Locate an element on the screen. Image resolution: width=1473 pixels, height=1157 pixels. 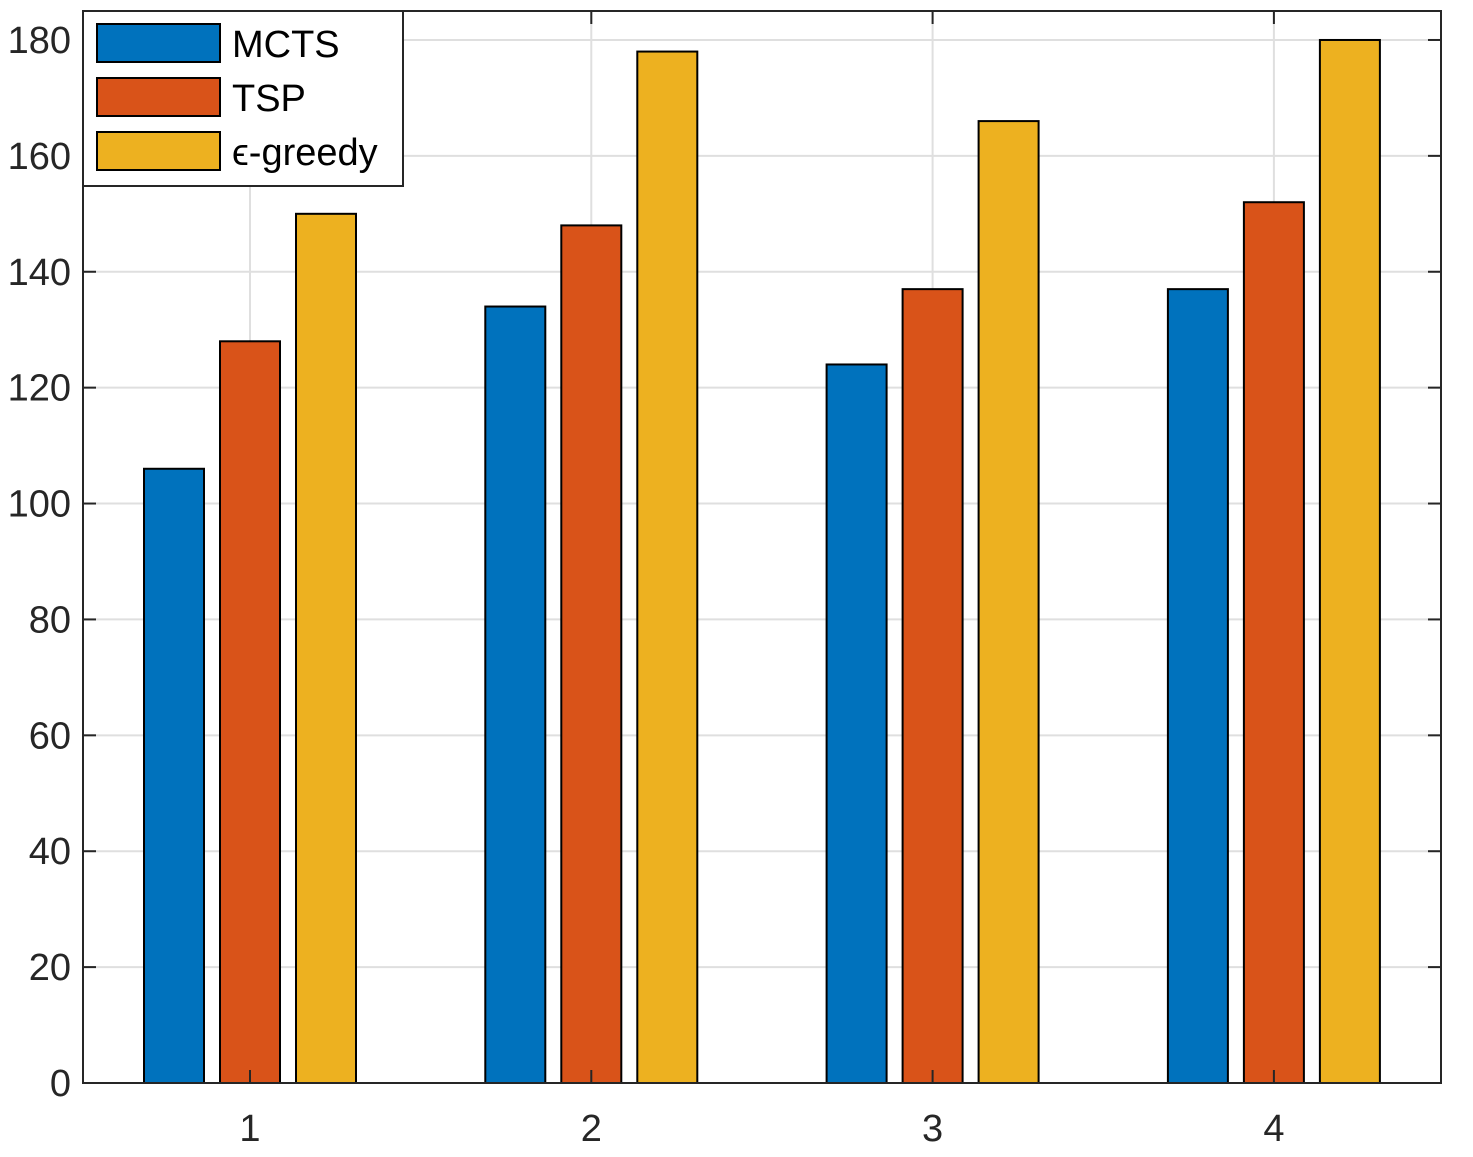
legend-label: ϵ-greedy is located at coordinates (305, 153).